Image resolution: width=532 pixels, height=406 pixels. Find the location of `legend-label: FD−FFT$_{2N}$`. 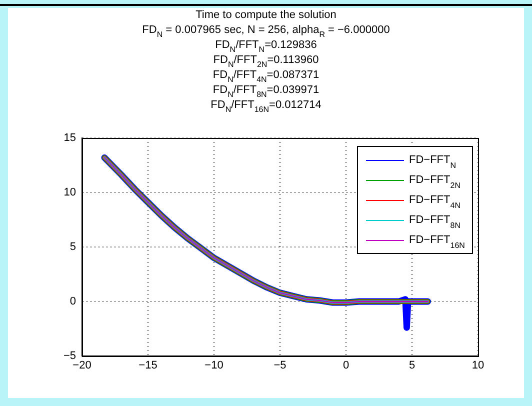

legend-label: FD−FFT$_{2N}$ is located at coordinates (434, 182).